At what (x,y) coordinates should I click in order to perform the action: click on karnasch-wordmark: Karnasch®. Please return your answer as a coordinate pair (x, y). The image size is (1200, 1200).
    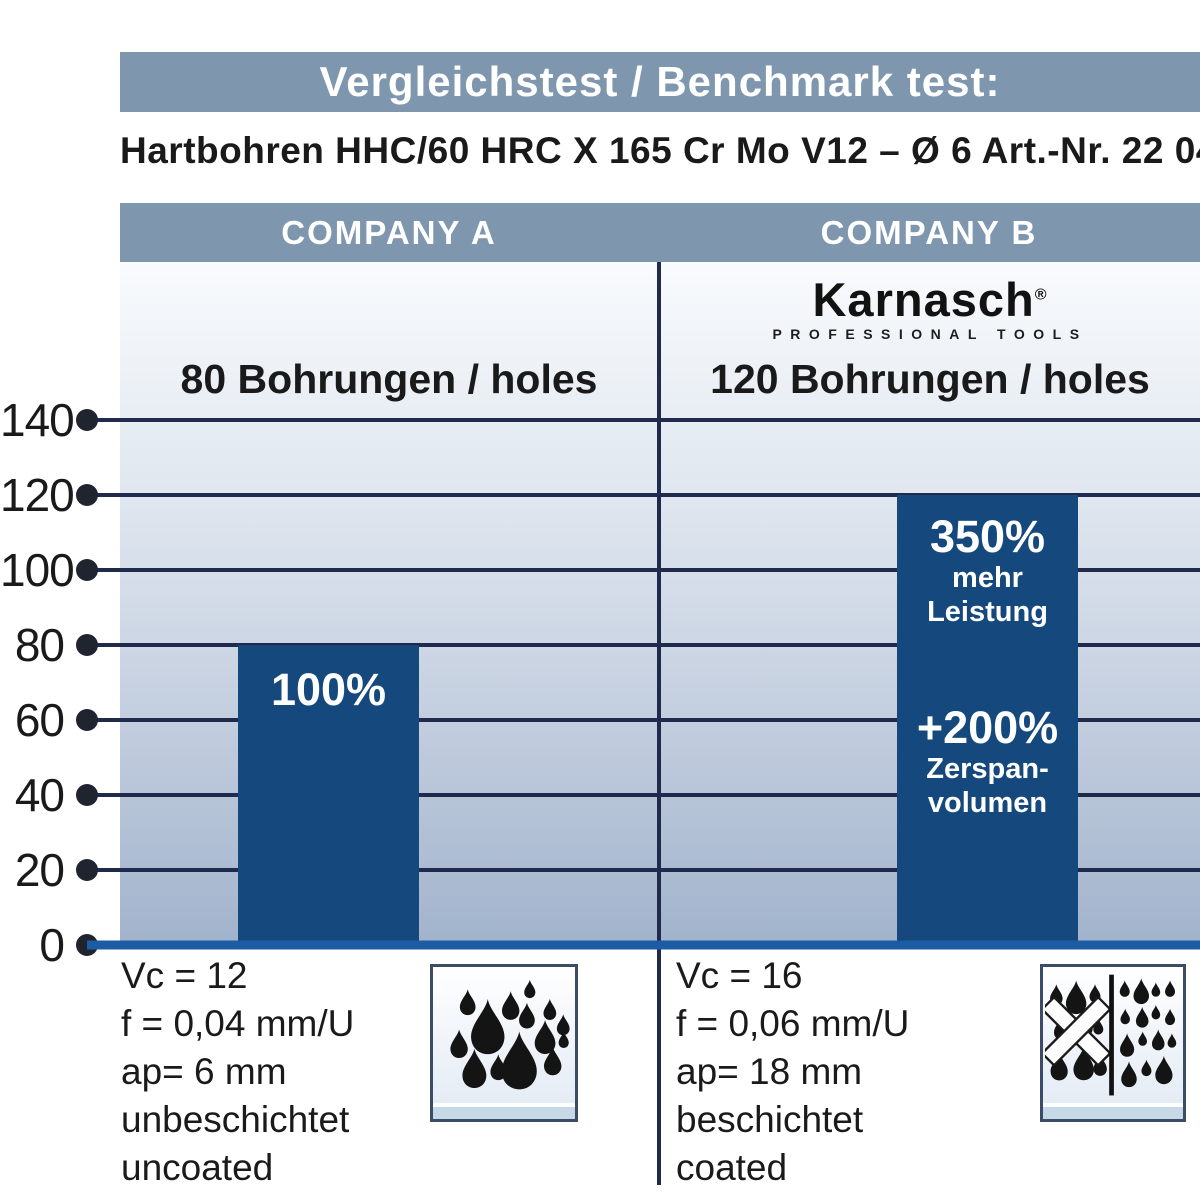
    Looking at the image, I should click on (930, 299).